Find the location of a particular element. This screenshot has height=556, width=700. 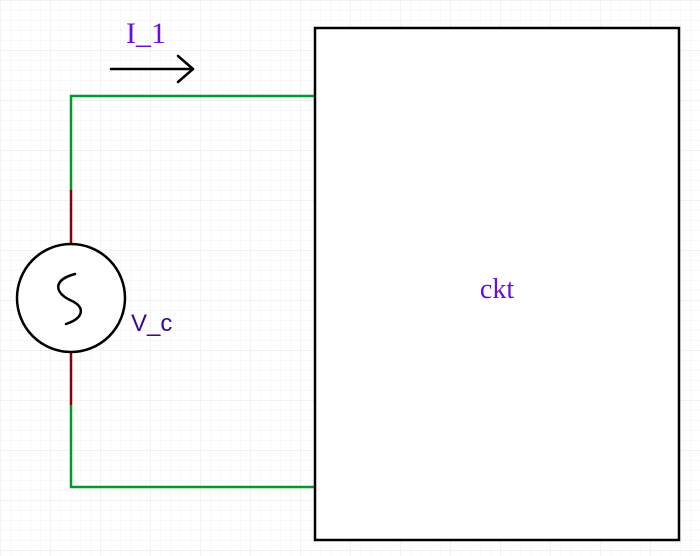

block-label: ckt is located at coordinates (497, 289).